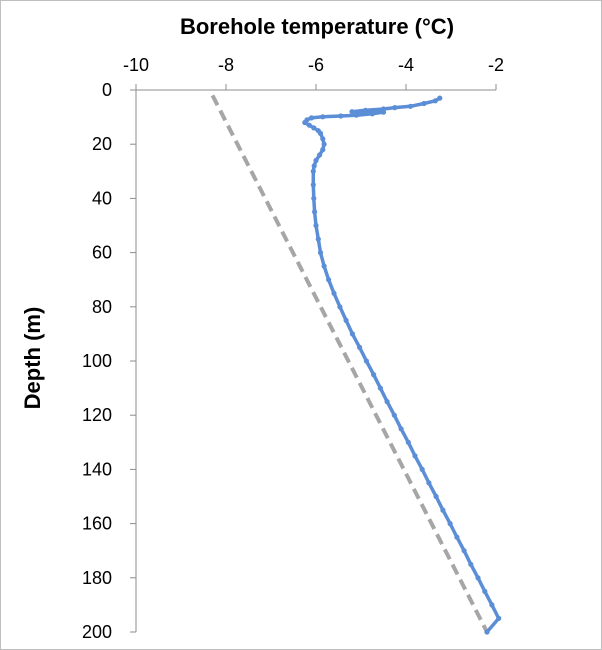  What do you see at coordinates (317, 26) in the screenshot?
I see `x-axis-title: Borehole temperature (°C)` at bounding box center [317, 26].